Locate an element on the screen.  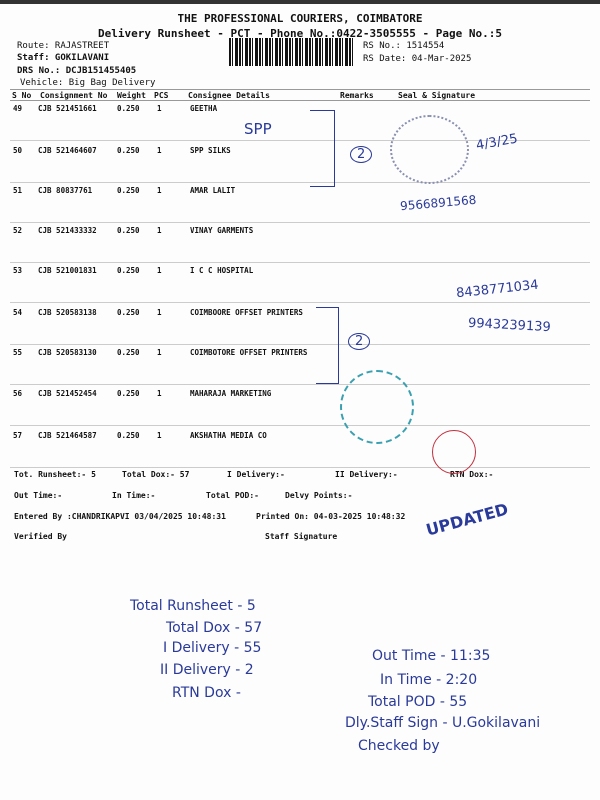
company-title: THE PROFESSIONAL COURIERS, COIMBATORE is located at coordinates (300, 18).